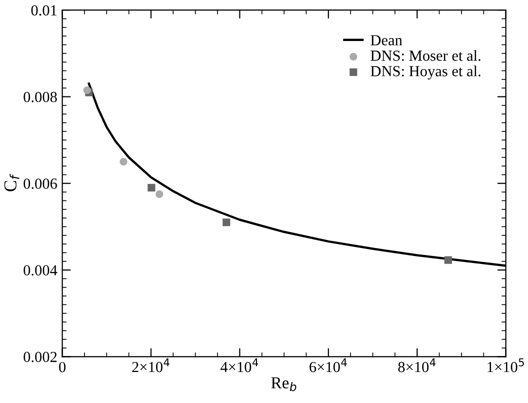 Image resolution: width=528 pixels, height=403 pixels. I want to click on legend-label: DNS: Hoyas et al., so click(425, 73).